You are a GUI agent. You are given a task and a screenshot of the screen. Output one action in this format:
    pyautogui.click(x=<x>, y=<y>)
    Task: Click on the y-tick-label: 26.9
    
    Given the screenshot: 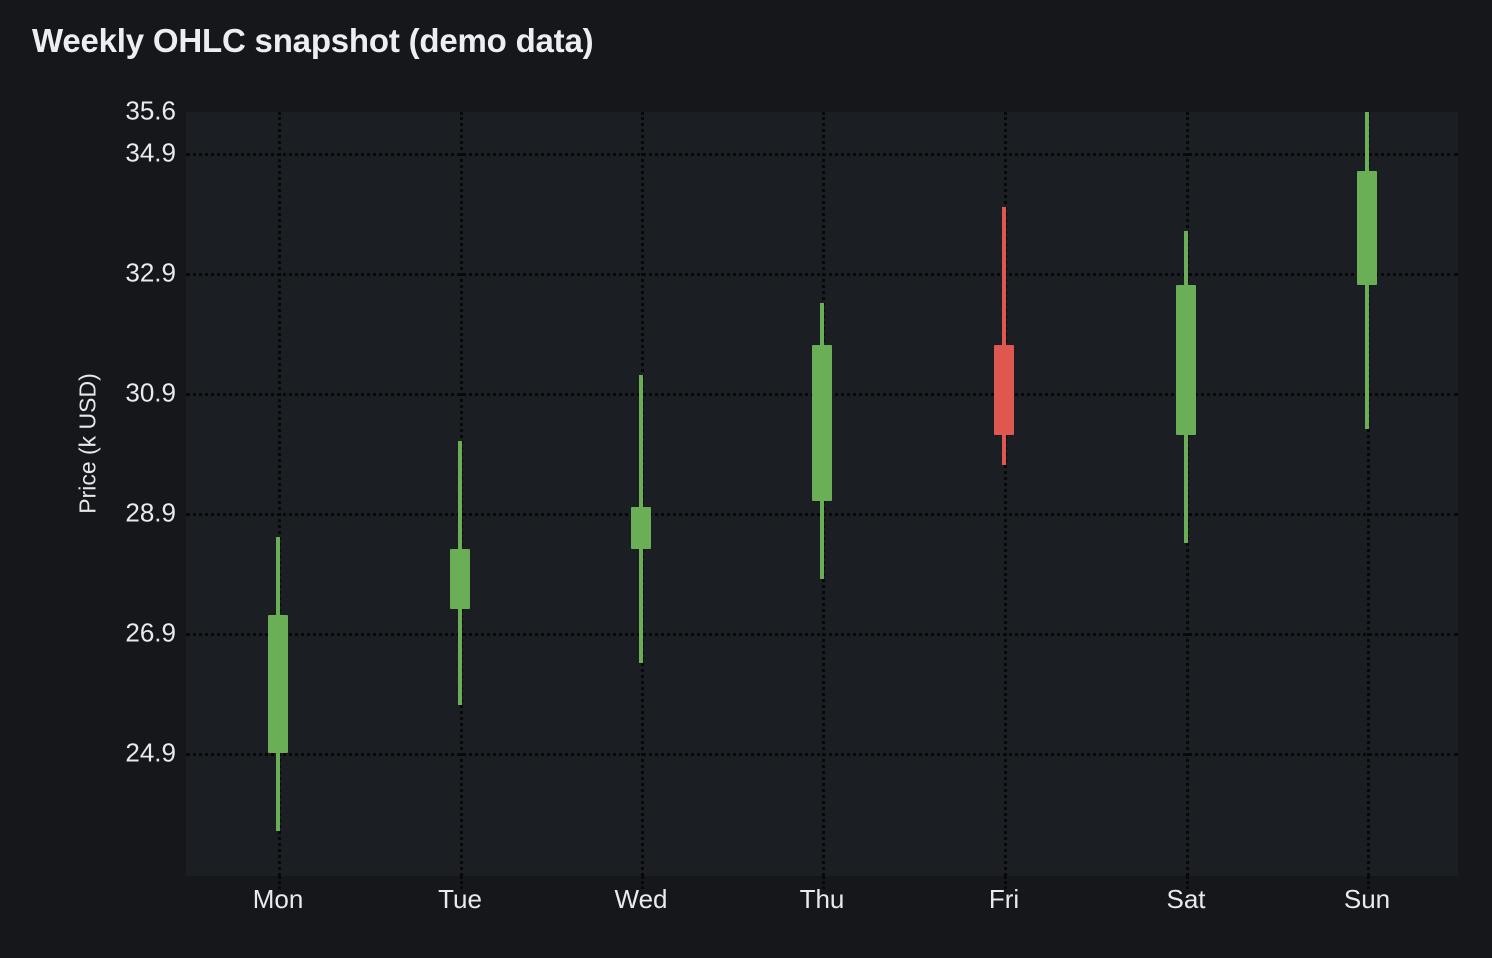 What is the action you would take?
    pyautogui.click(x=150, y=632)
    